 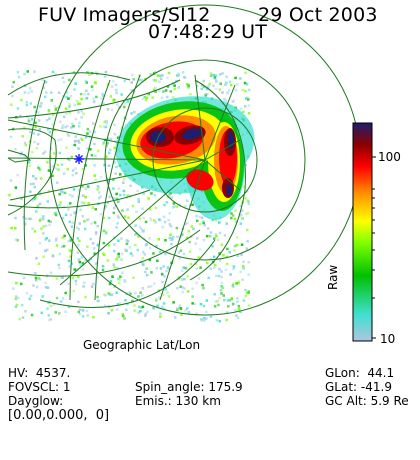 What do you see at coordinates (34, 165) in the screenshot?
I see `grid-arc` at bounding box center [34, 165].